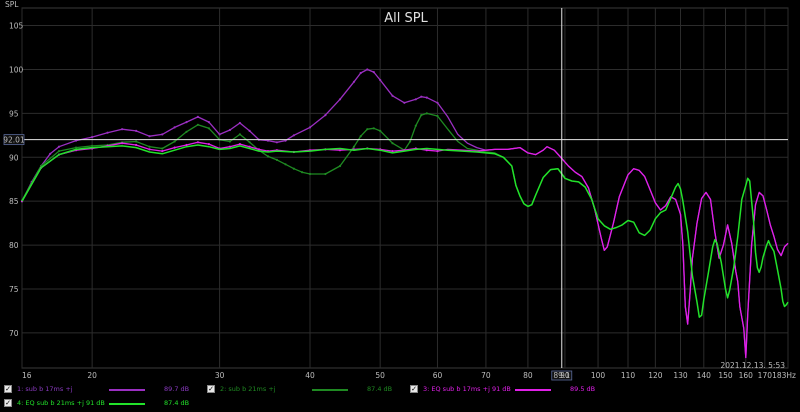  What do you see at coordinates (583, 389) in the screenshot?
I see `legend-value: 89.5 dB` at bounding box center [583, 389].